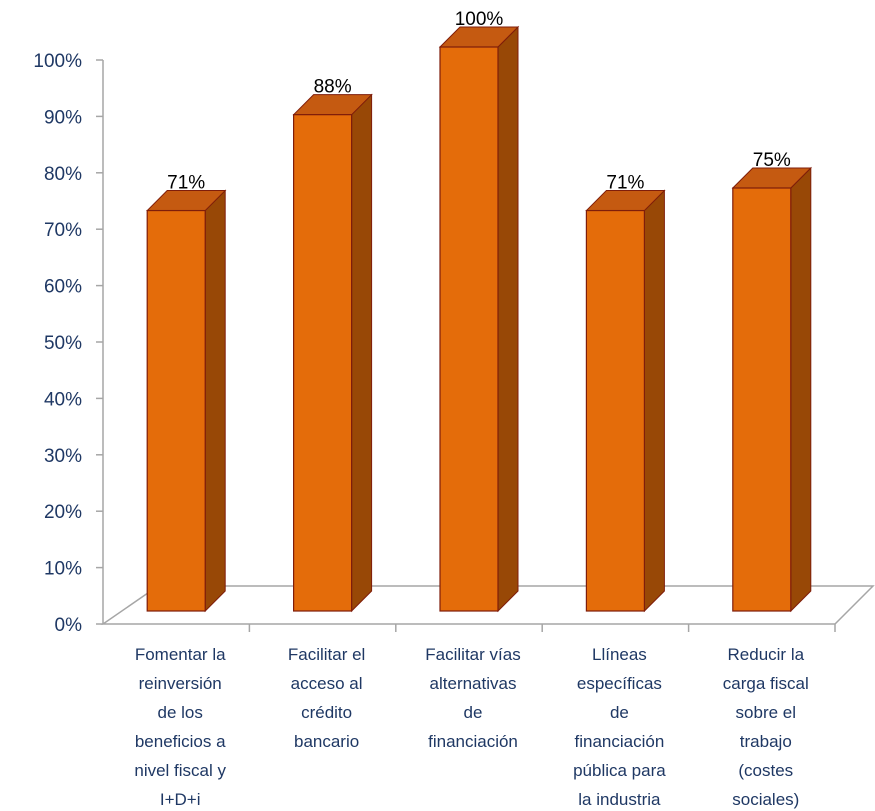  What do you see at coordinates (765, 770) in the screenshot?
I see `category-label-line: (costes` at bounding box center [765, 770].